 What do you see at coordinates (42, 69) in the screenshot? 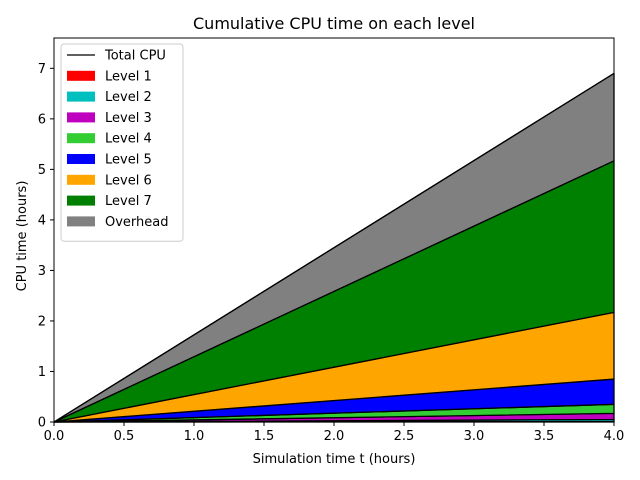
I see `y-tick-label: 7` at bounding box center [42, 69].